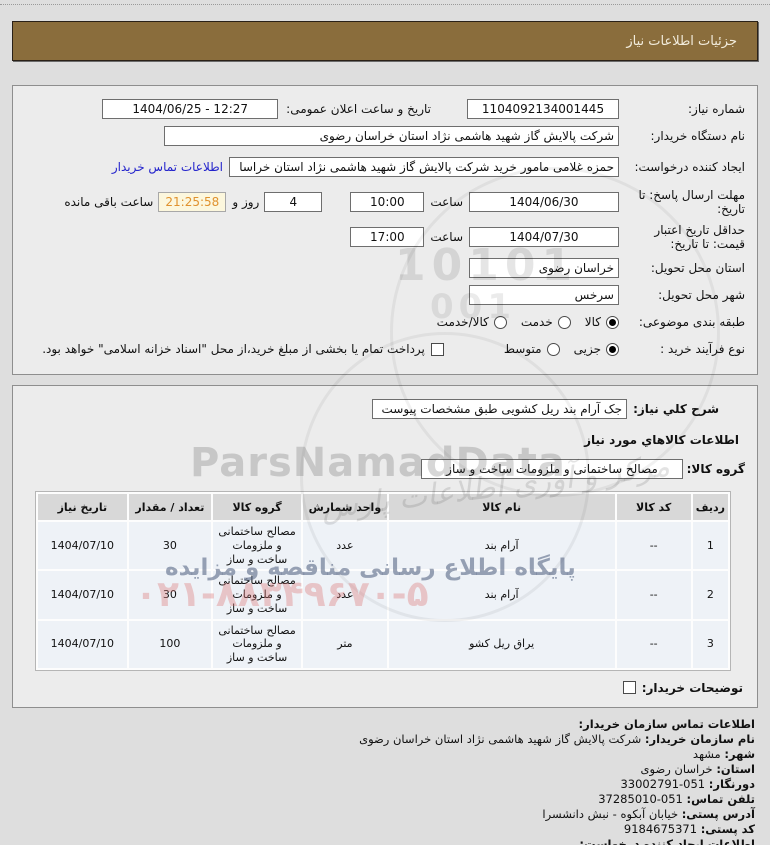 The height and width of the screenshot is (845, 770). Describe the element at coordinates (710, 595) in the screenshot. I see `cell-row: 2` at that location.